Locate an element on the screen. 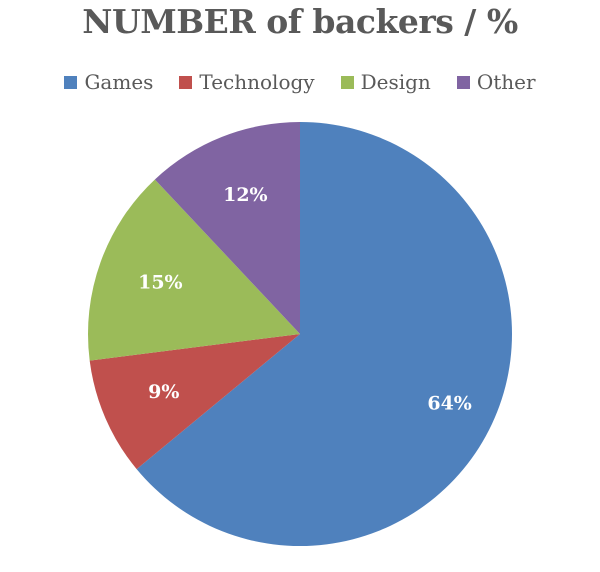 Image resolution: width=600 pixels, height=572 pixels. chart-title: NUMBER of backers / % is located at coordinates (300, 21).